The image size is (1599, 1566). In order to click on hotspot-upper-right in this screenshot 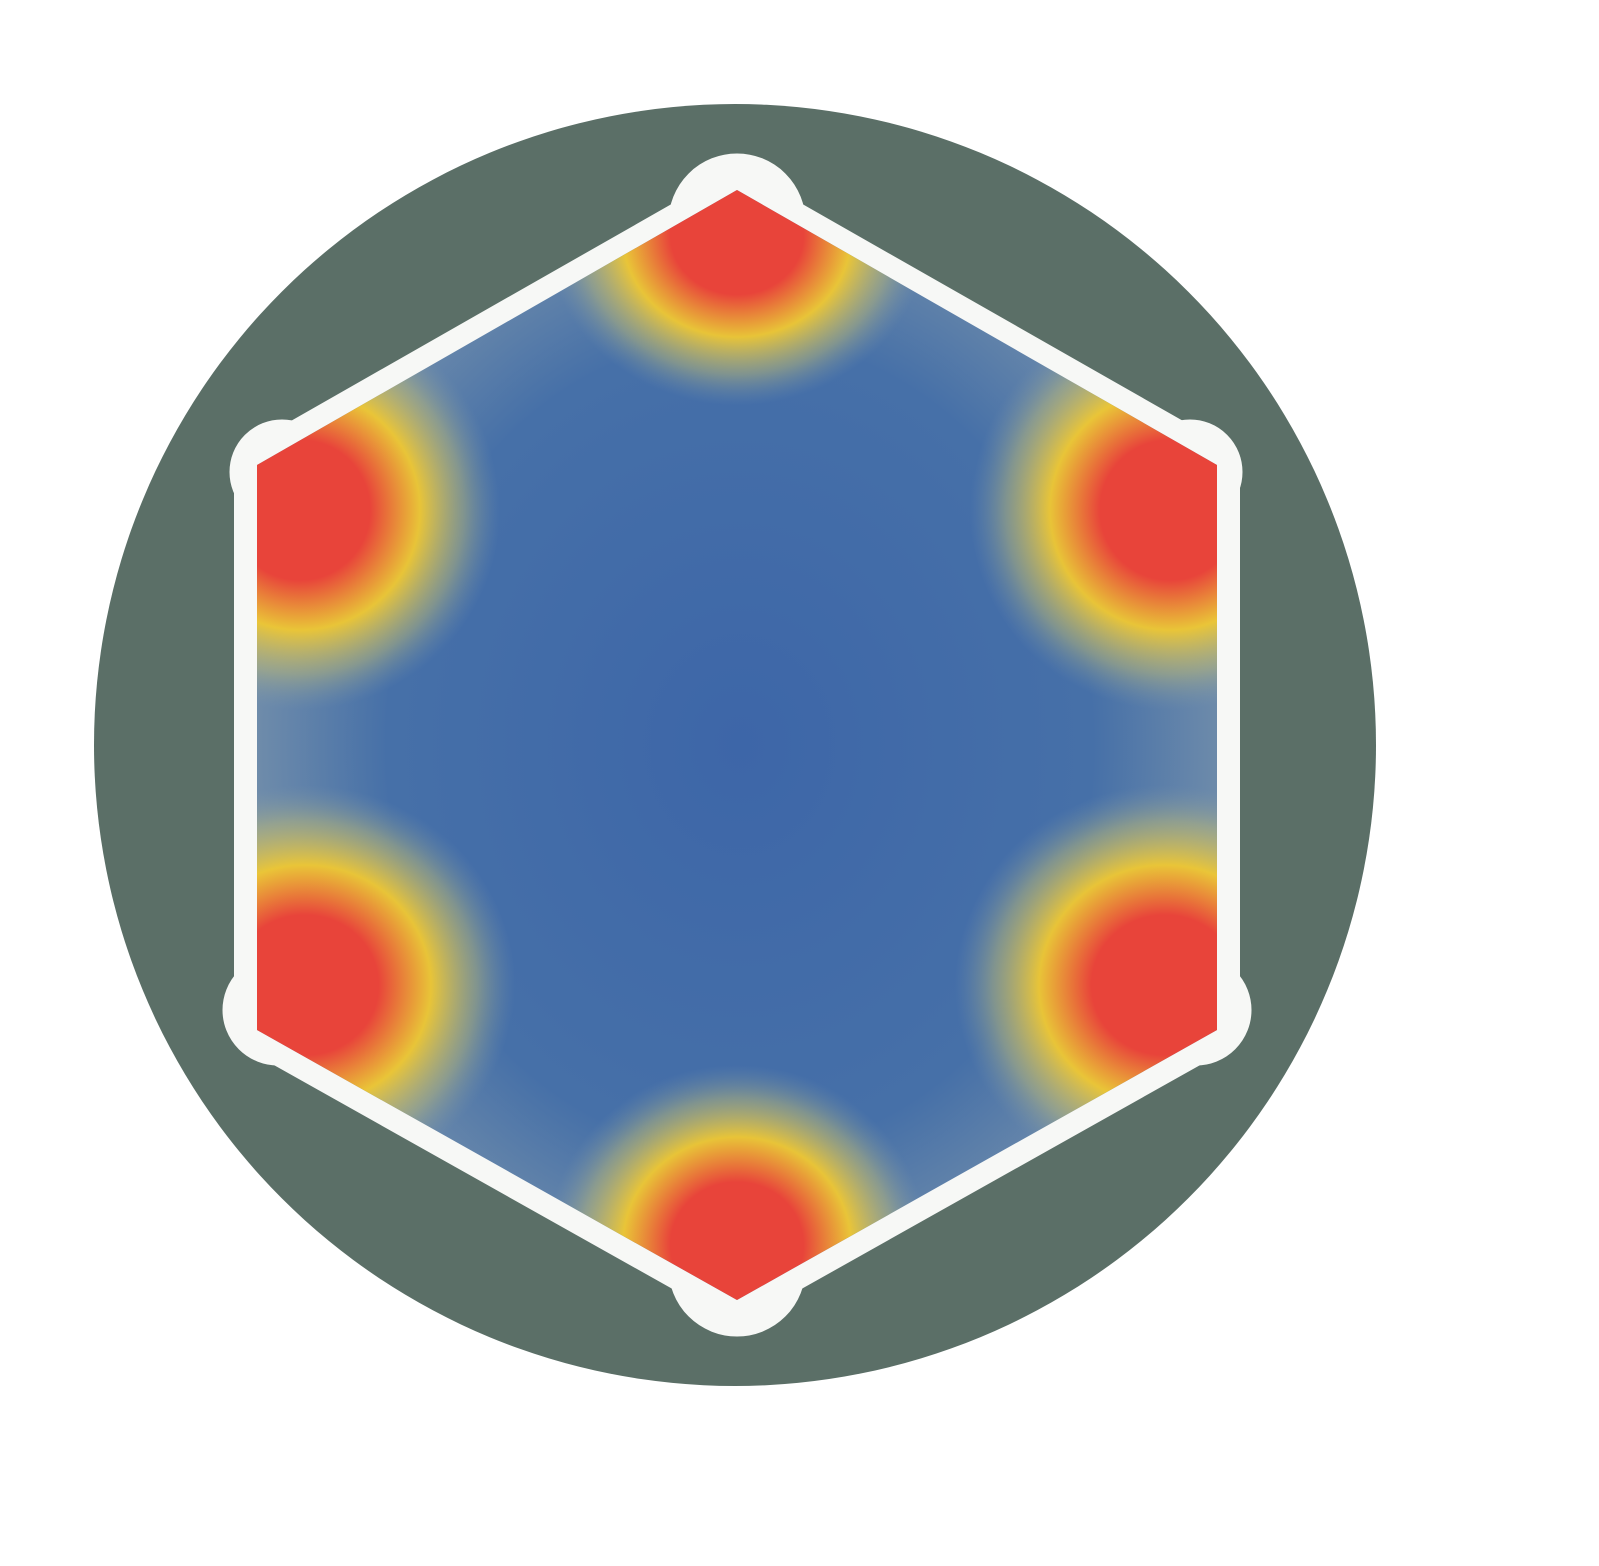, I will do `click(1093, 510)`.